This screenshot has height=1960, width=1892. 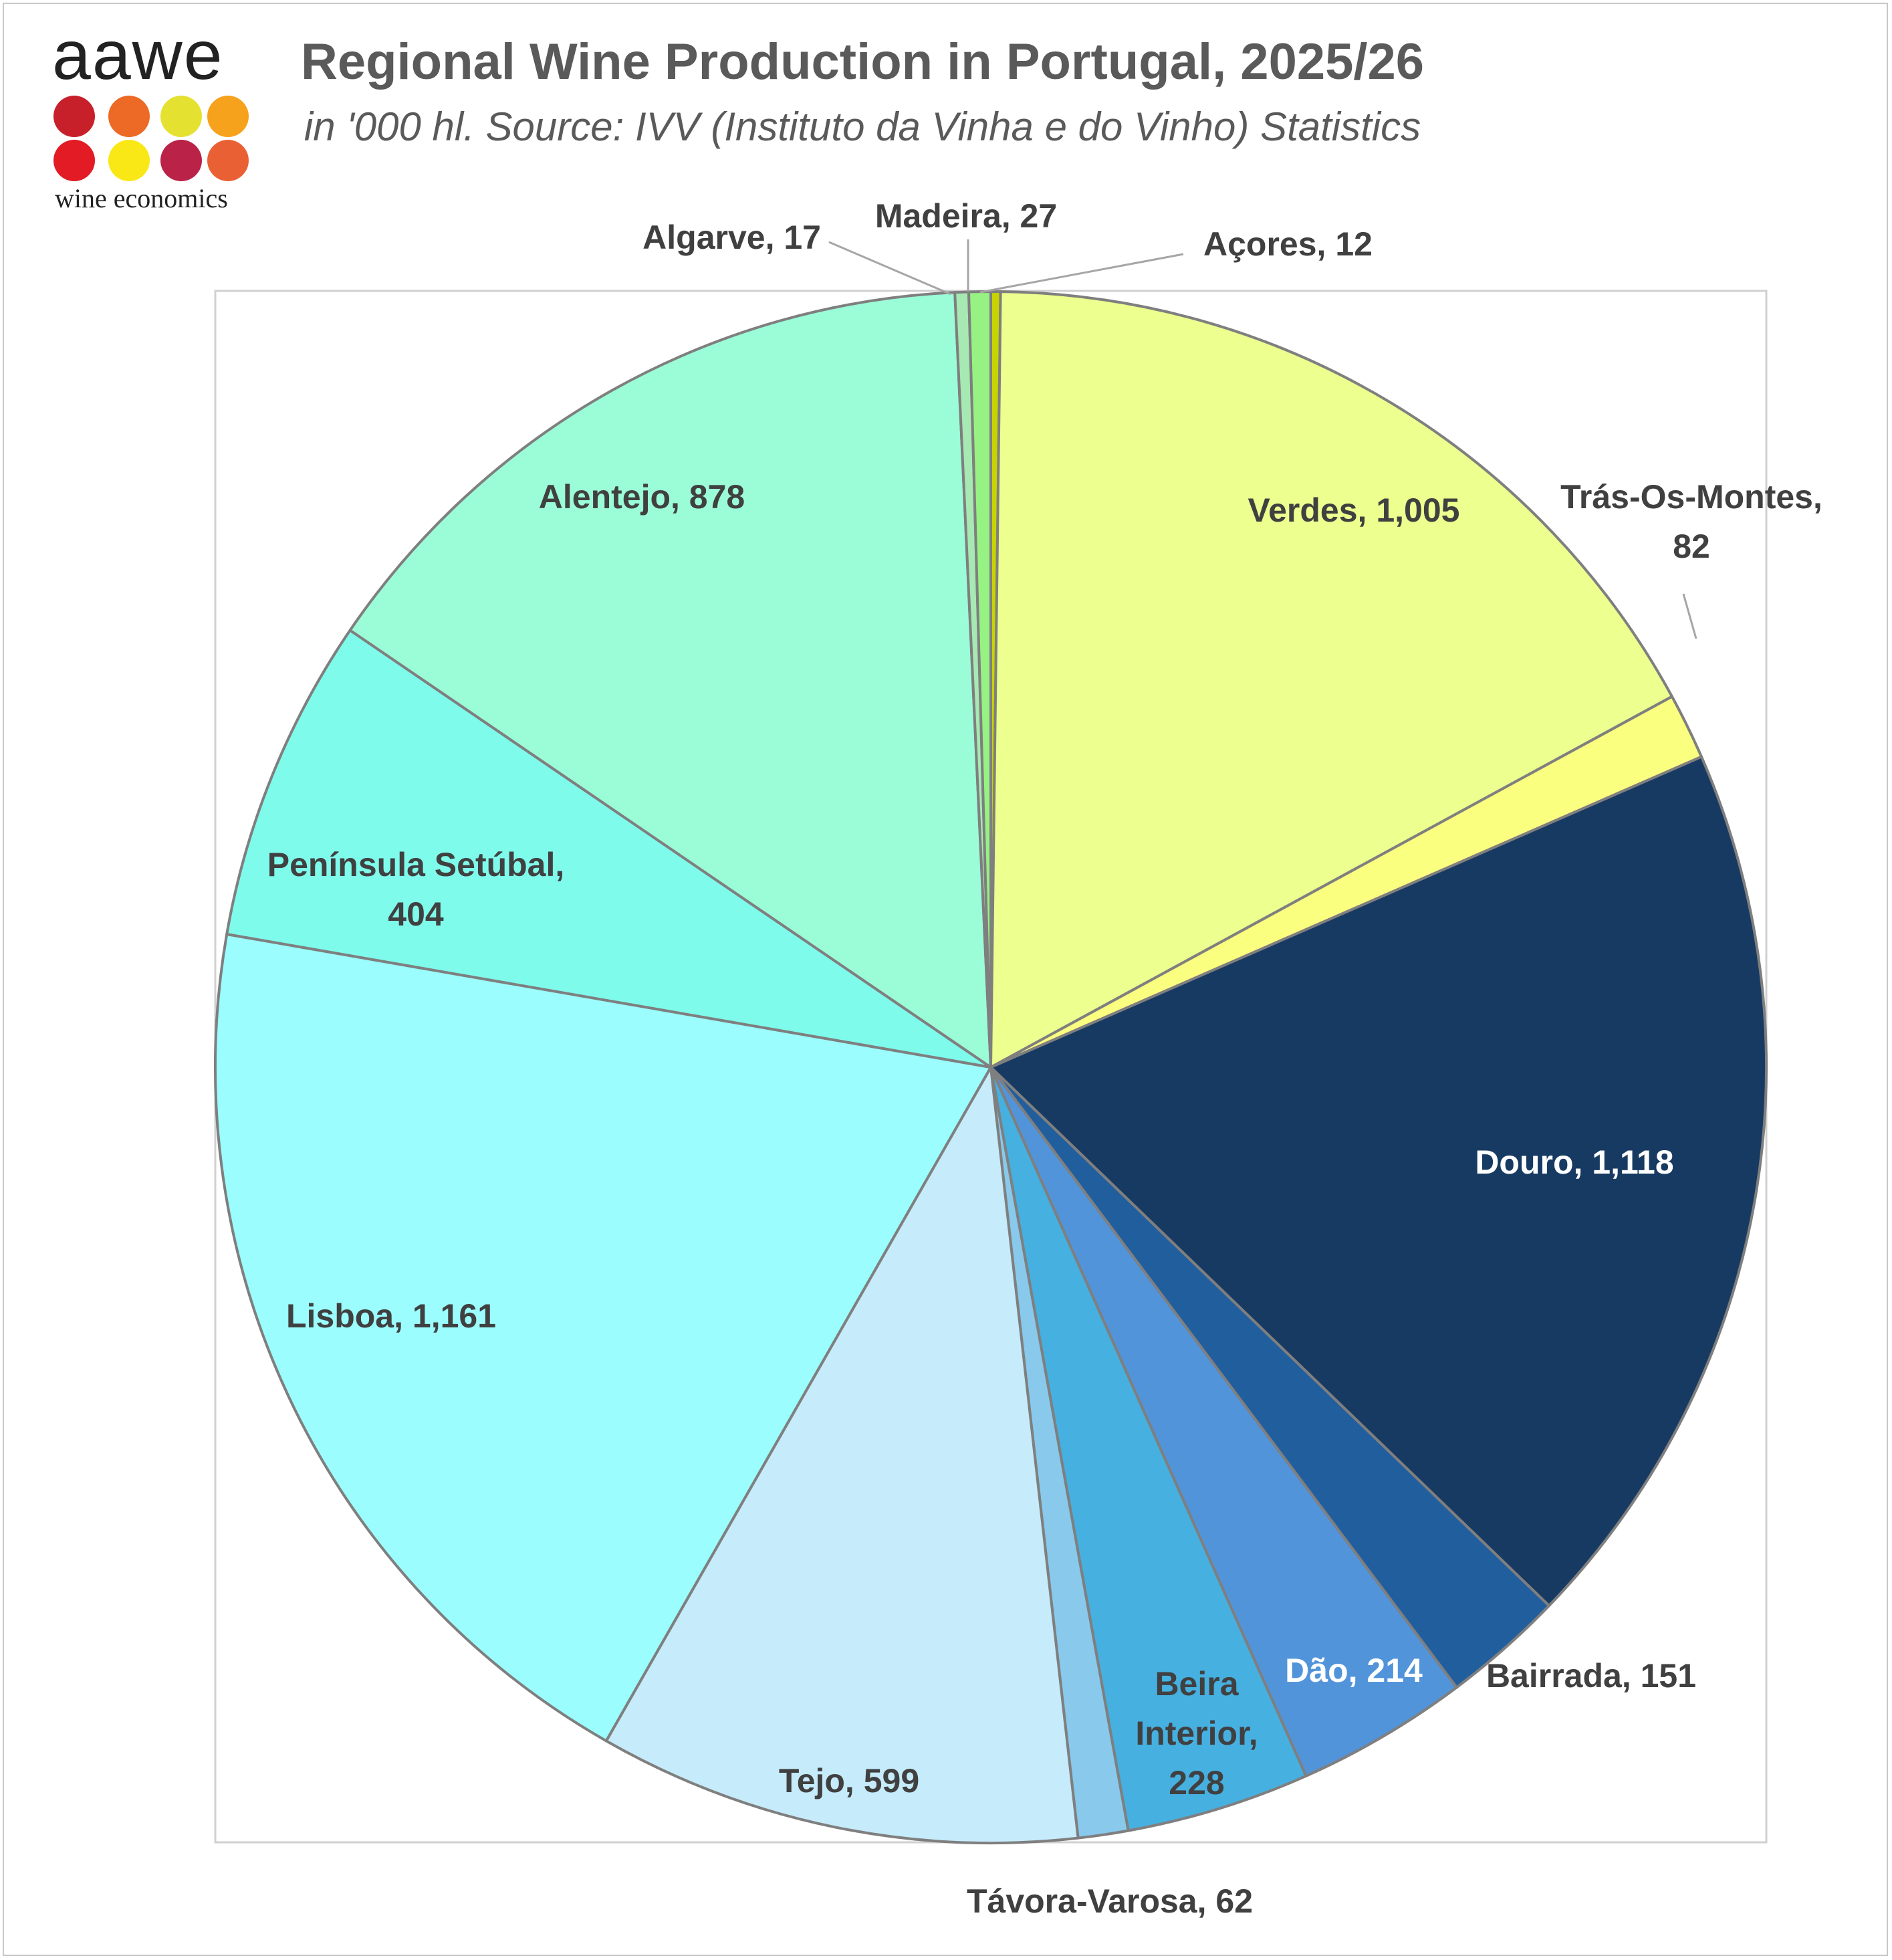 I want to click on logo-wordmark: aawe, so click(x=138, y=55).